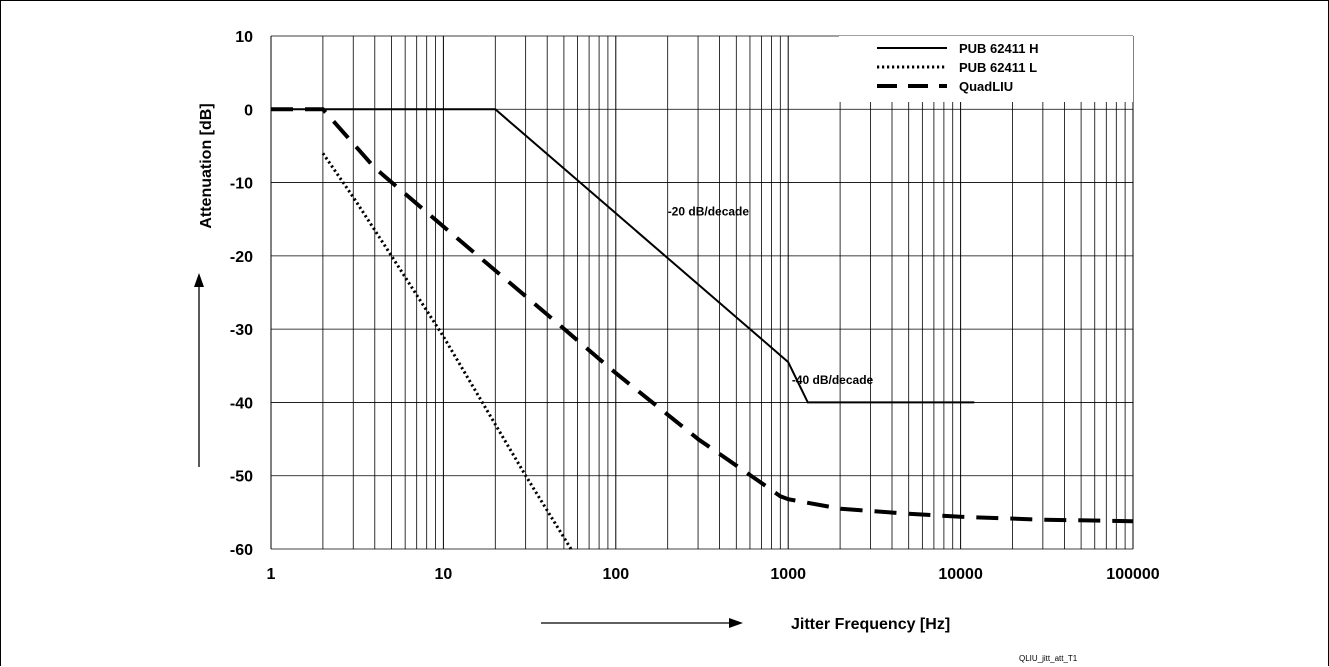 This screenshot has height=667, width=1329. Describe the element at coordinates (998, 67) in the screenshot. I see `legend-label-2: PUB 62411 L` at that location.